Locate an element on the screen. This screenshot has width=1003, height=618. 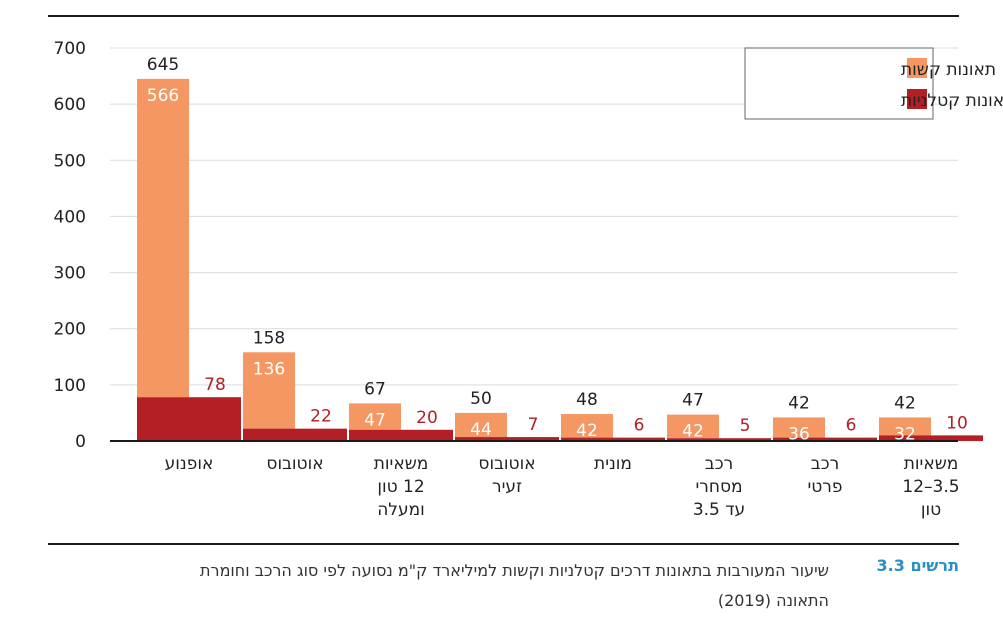
legend-swatch-fatal is located at coordinates (917, 99).